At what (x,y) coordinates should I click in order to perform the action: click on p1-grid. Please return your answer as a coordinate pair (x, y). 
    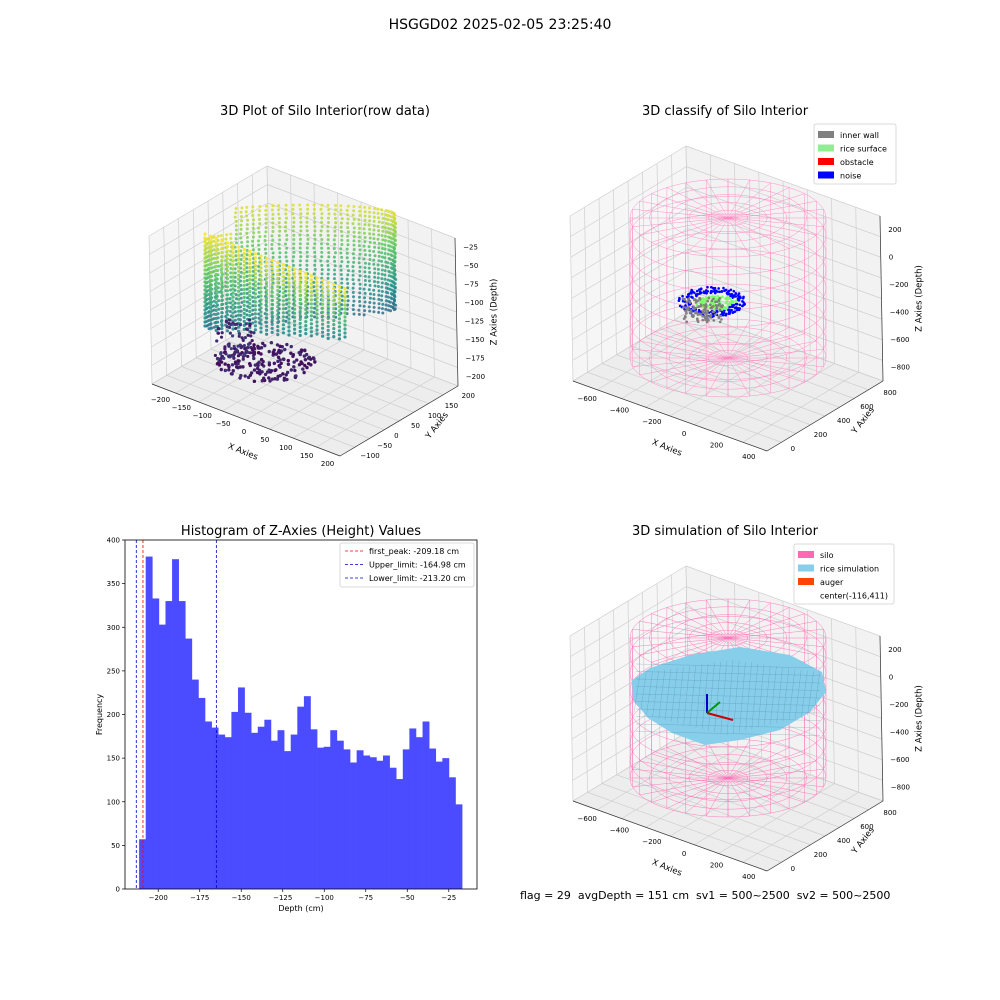
    Looking at the image, I should click on (268, 240).